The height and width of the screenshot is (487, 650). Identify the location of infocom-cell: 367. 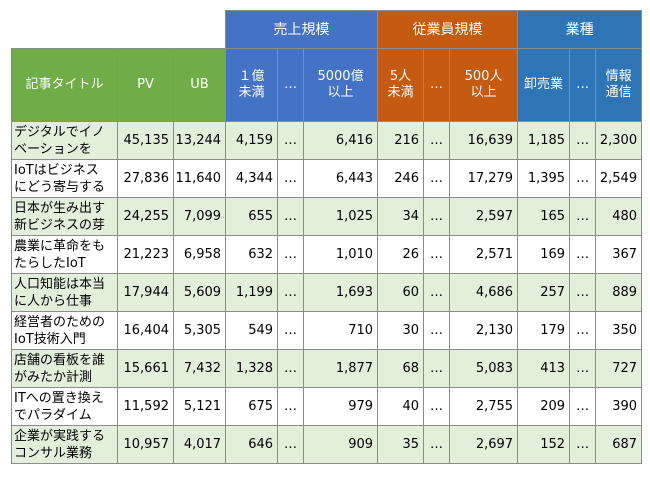
(619, 254).